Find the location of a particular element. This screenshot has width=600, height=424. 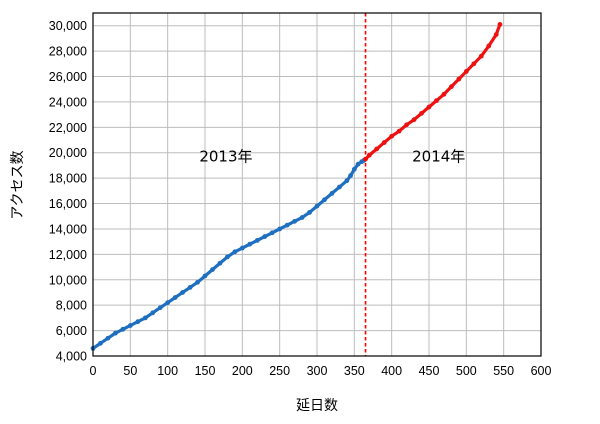

y-tick-label: 6,000 is located at coordinates (71, 331).